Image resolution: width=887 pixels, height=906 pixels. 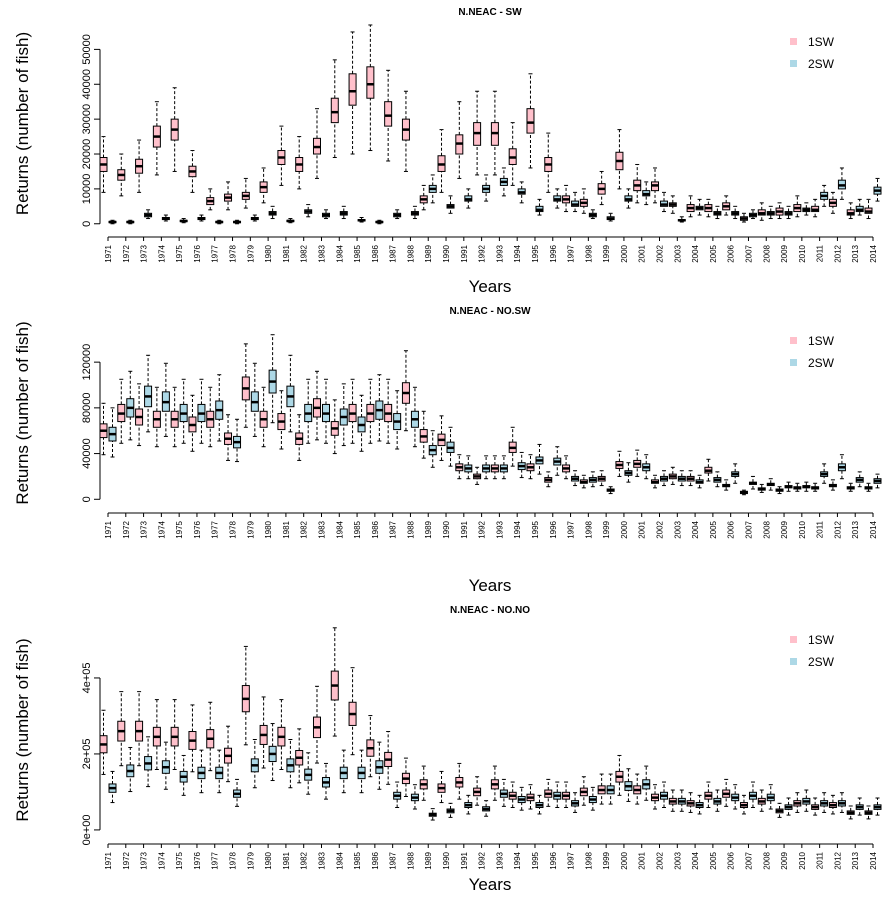 I want to click on x-tick-label: 1976, so click(x=197, y=253).